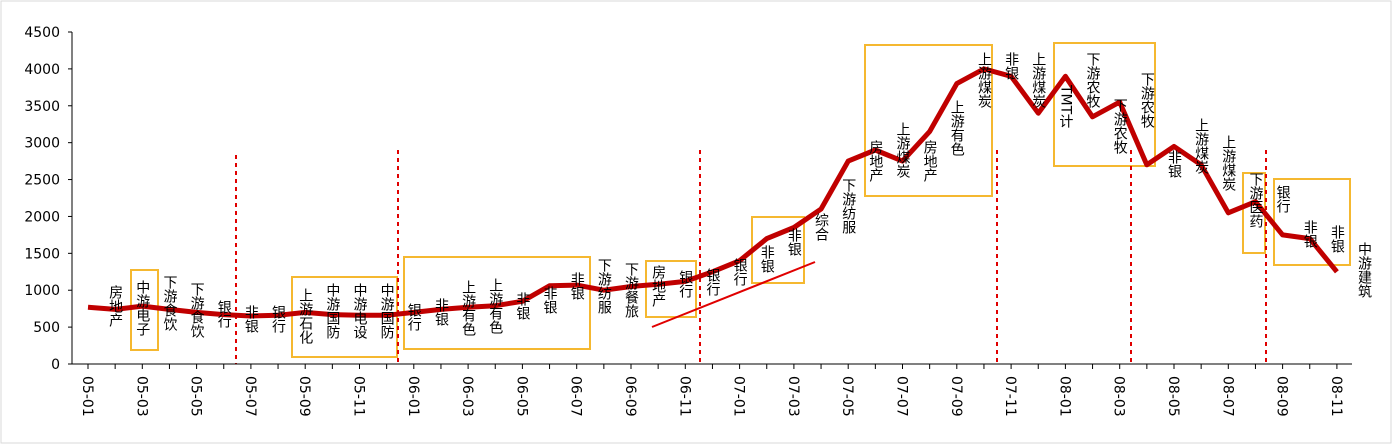 The image size is (1392, 444). What do you see at coordinates (793, 396) in the screenshot?
I see `x-tick-label: 07-03` at bounding box center [793, 396].